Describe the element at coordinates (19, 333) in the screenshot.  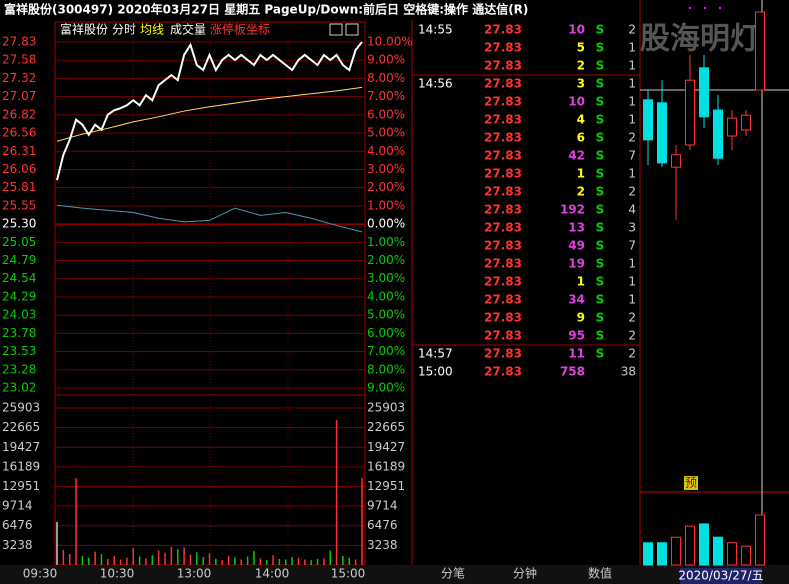
I see `price-tick-label: 23.78` at that location.